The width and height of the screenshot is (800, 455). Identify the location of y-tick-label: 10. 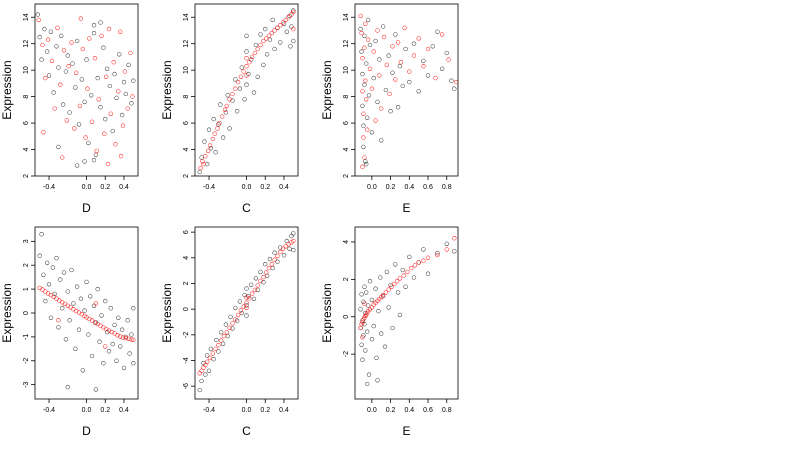
(26, 70).